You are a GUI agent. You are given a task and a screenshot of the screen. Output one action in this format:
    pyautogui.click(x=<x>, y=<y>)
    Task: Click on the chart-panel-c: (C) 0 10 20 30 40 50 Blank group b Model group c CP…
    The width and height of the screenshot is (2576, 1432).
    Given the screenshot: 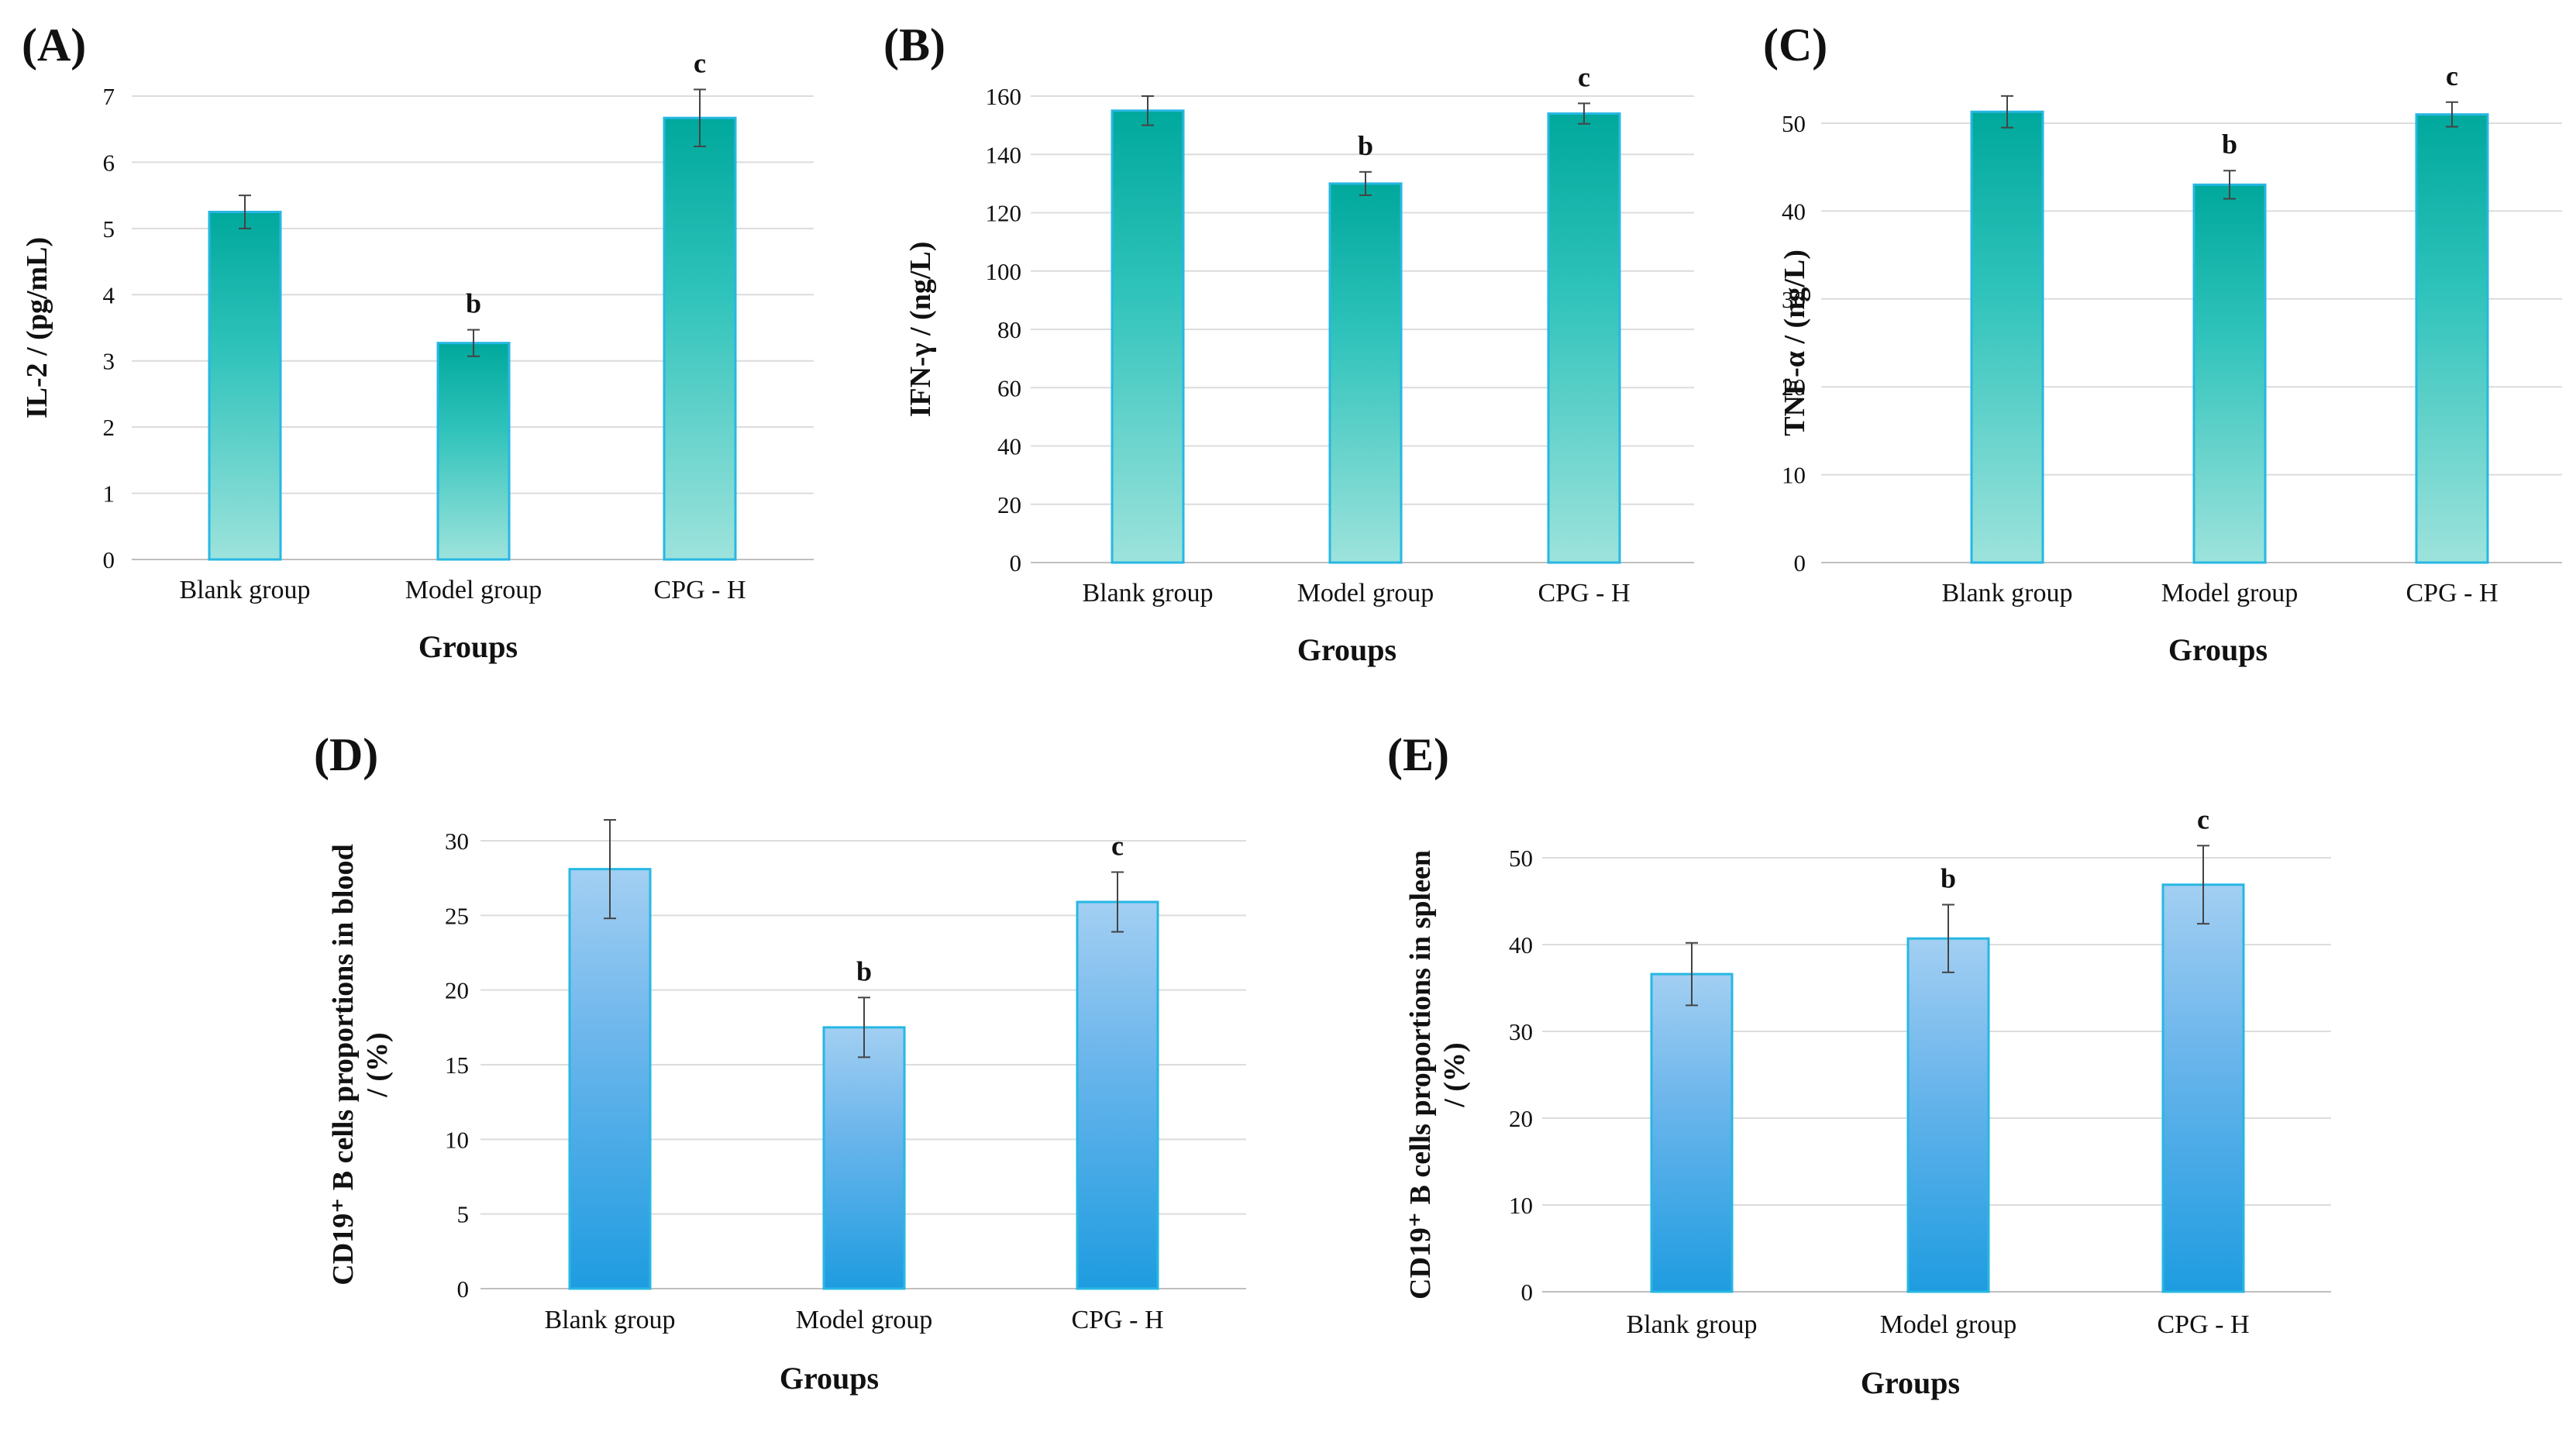 What is the action you would take?
    pyautogui.click(x=2162, y=343)
    